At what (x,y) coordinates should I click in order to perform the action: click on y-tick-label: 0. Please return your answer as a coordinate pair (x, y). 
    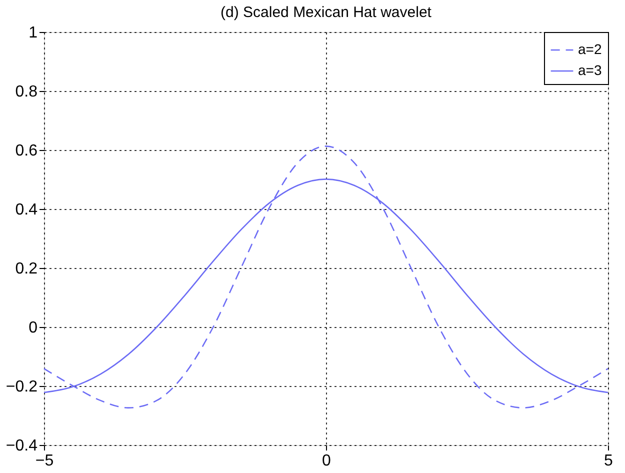
    Looking at the image, I should click on (33, 328).